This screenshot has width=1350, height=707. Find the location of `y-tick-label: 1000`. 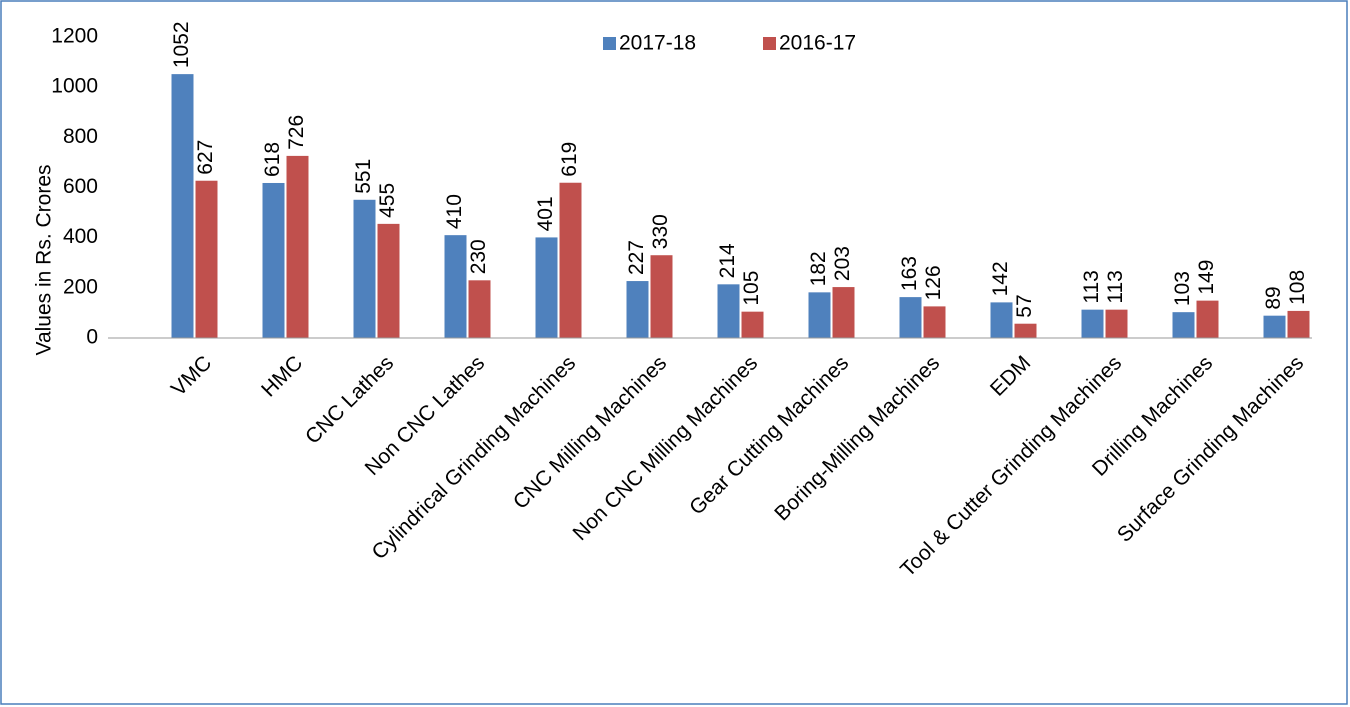

y-tick-label: 1000 is located at coordinates (74, 86).